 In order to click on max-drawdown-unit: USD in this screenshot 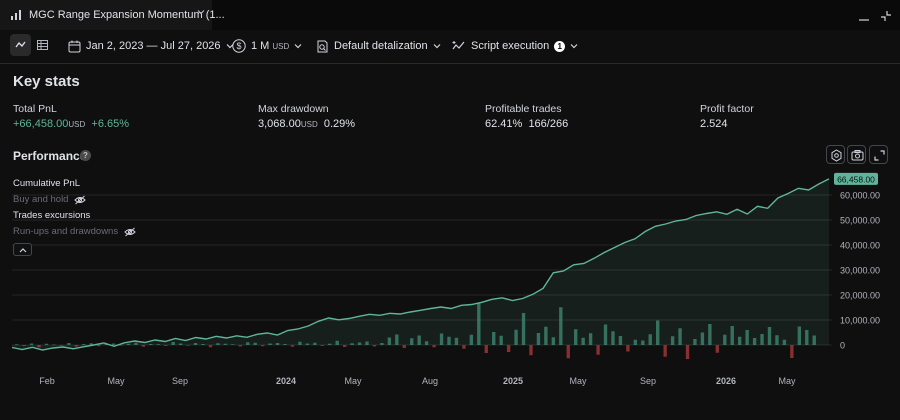, I will do `click(309, 124)`.